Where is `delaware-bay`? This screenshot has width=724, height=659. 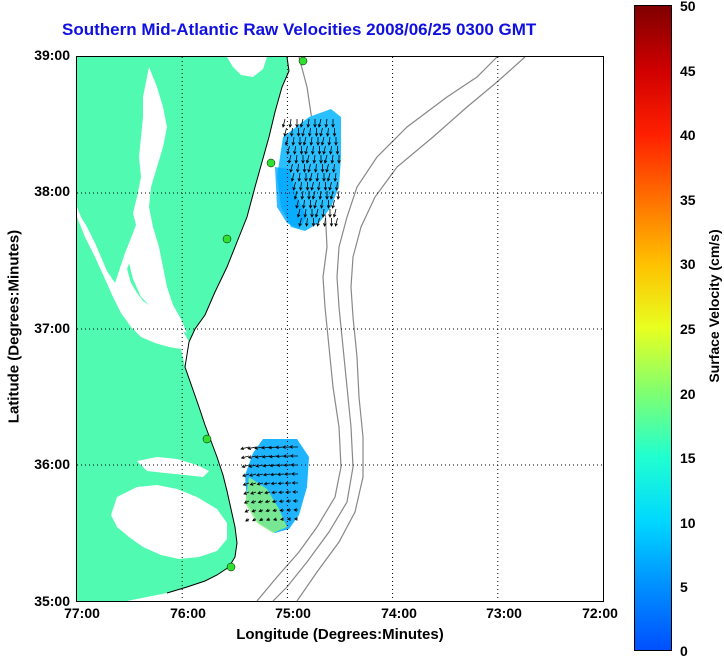
delaware-bay is located at coordinates (247, 67).